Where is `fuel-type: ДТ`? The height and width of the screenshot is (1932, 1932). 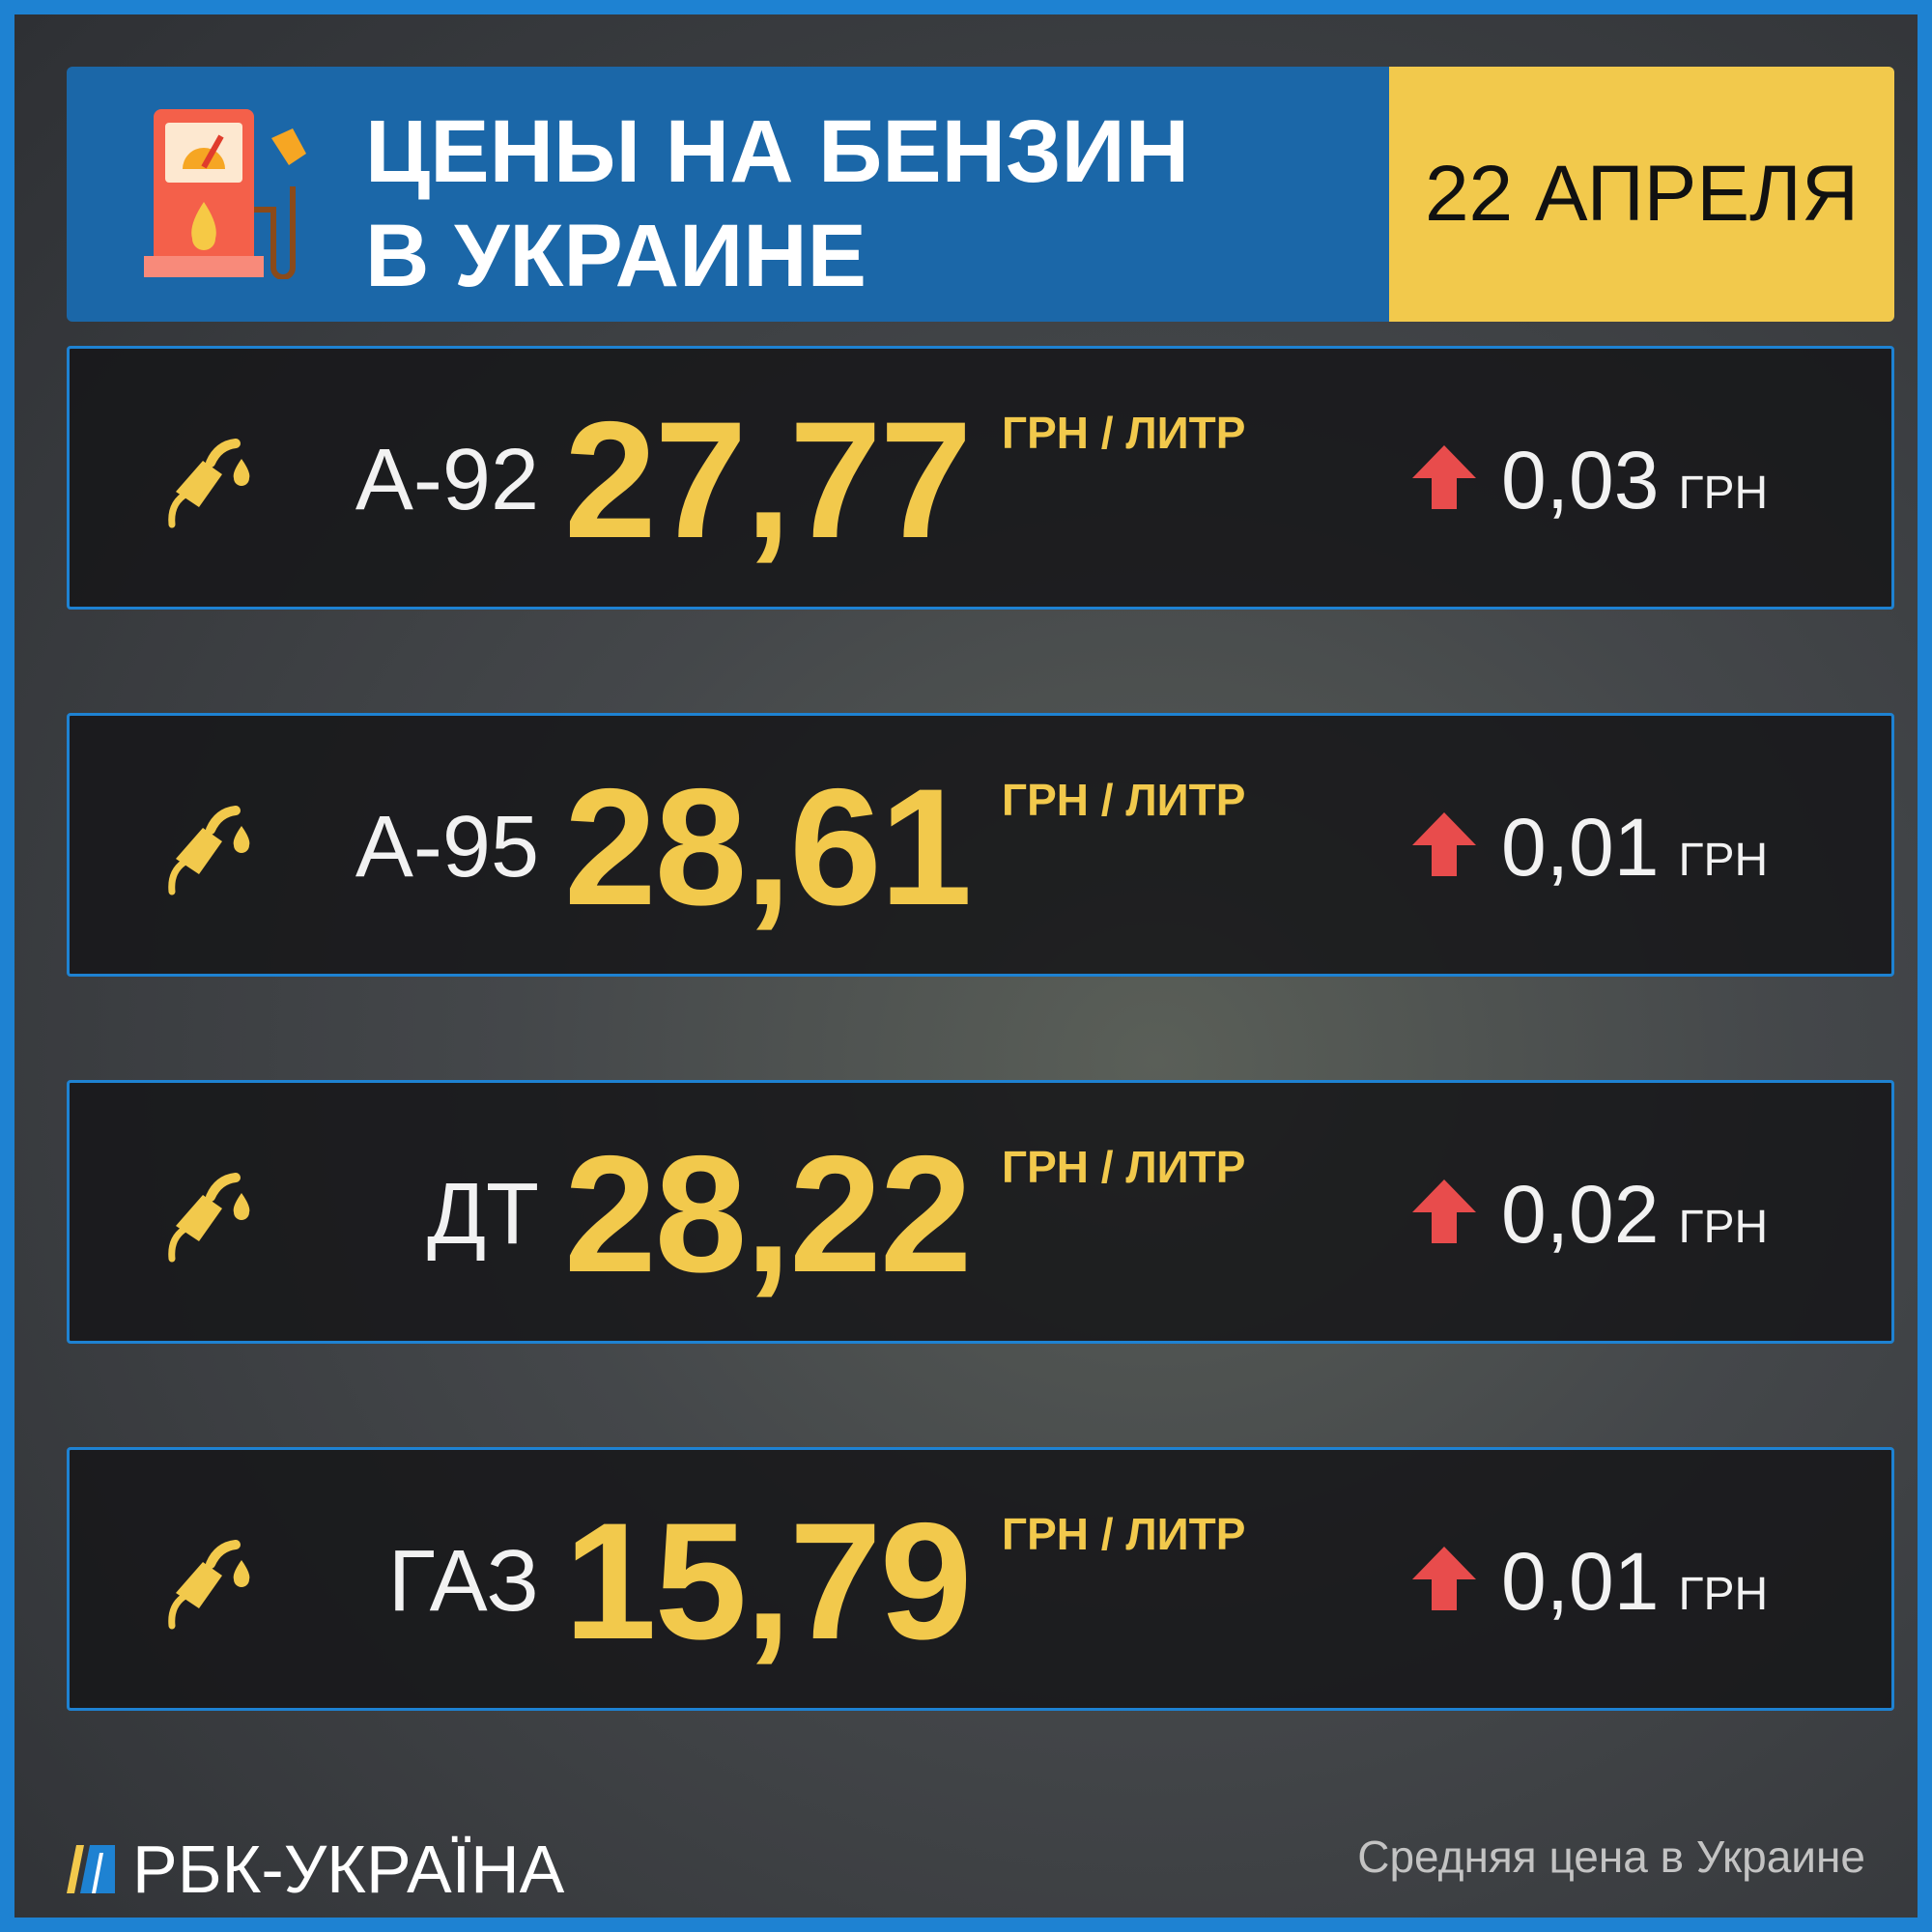
fuel-type: ДТ is located at coordinates (483, 1214).